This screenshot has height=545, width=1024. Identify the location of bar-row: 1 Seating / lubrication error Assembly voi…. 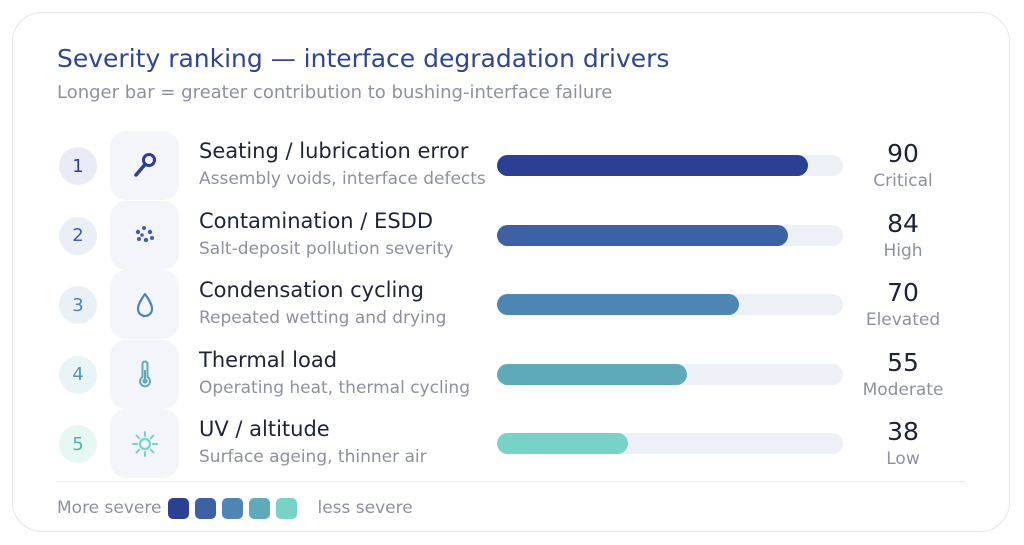
(512, 166).